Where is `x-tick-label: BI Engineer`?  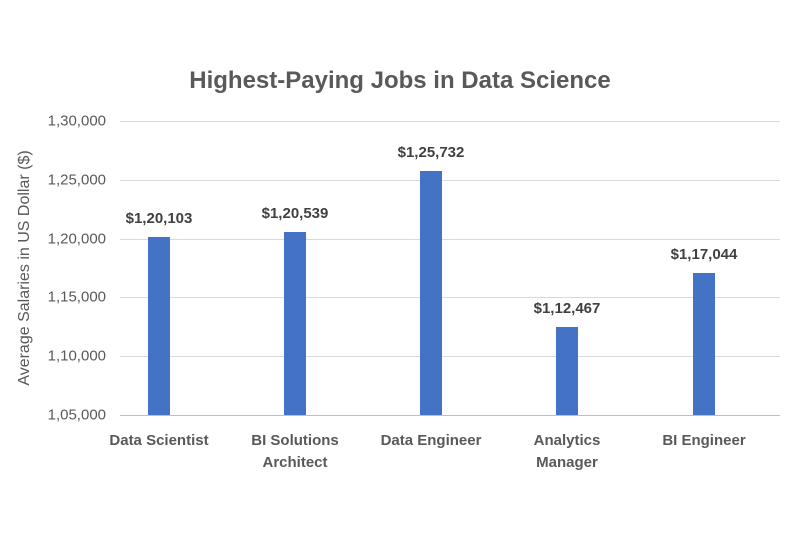 x-tick-label: BI Engineer is located at coordinates (704, 440).